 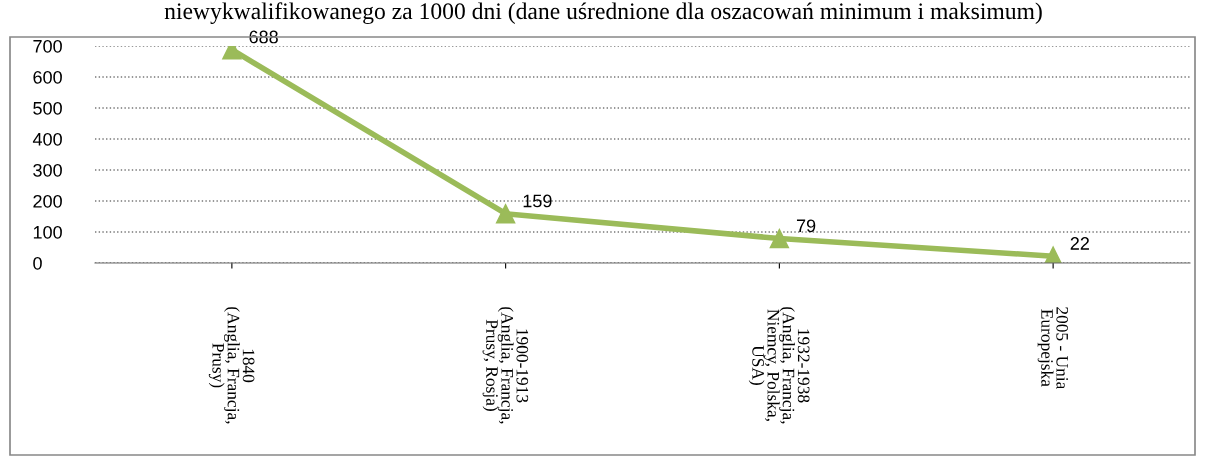 What do you see at coordinates (1053, 348) in the screenshot?
I see `x-tick-label: 2005 - Unia Europejska` at bounding box center [1053, 348].